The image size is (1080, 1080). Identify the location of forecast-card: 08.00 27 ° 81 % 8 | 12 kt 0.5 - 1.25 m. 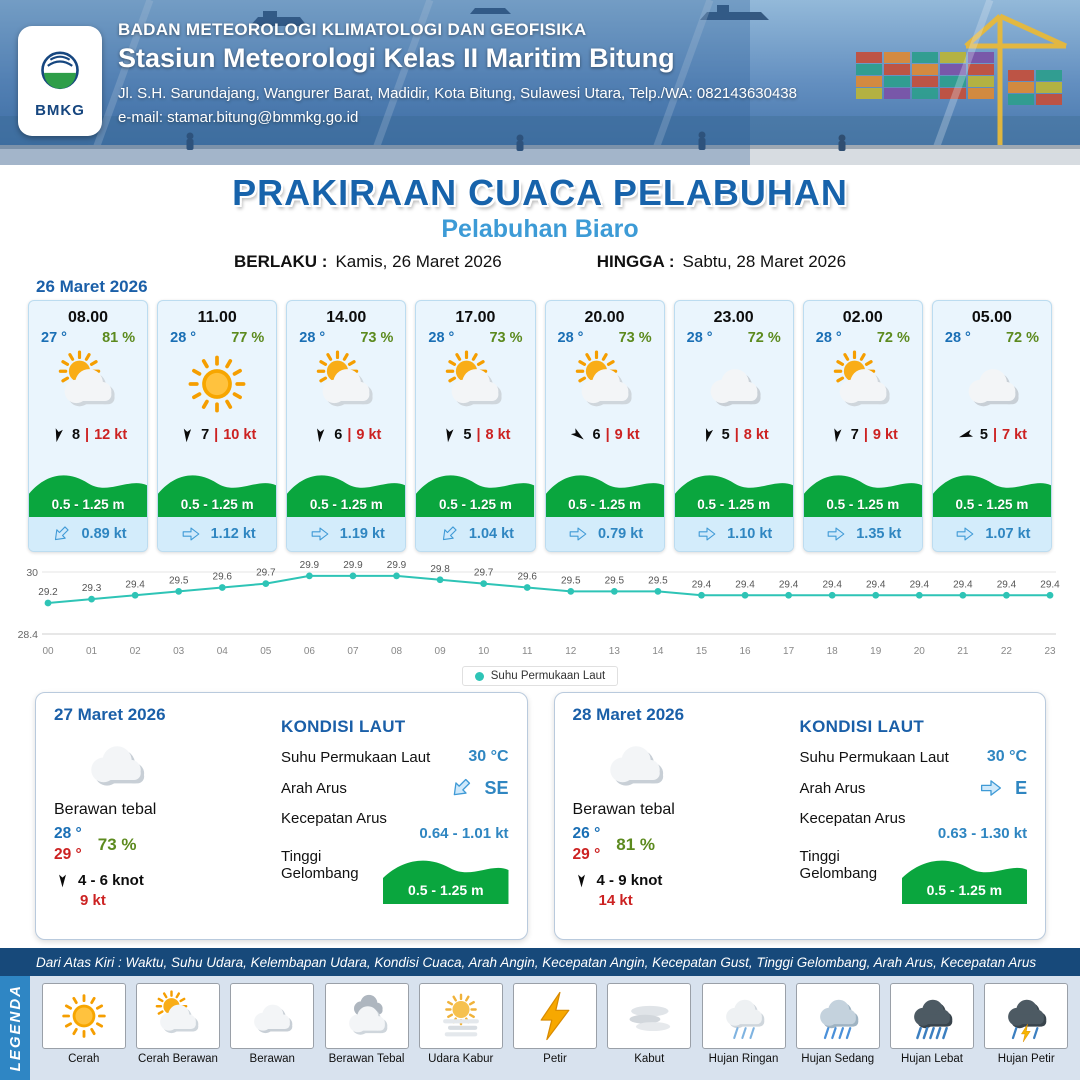
(88, 426).